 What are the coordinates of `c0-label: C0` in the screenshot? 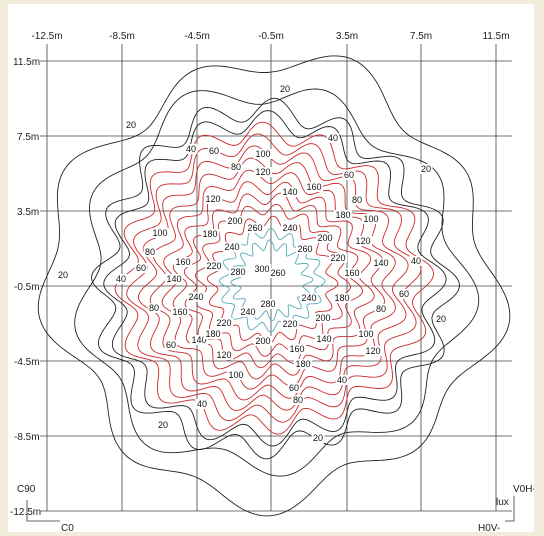 It's located at (67, 527).